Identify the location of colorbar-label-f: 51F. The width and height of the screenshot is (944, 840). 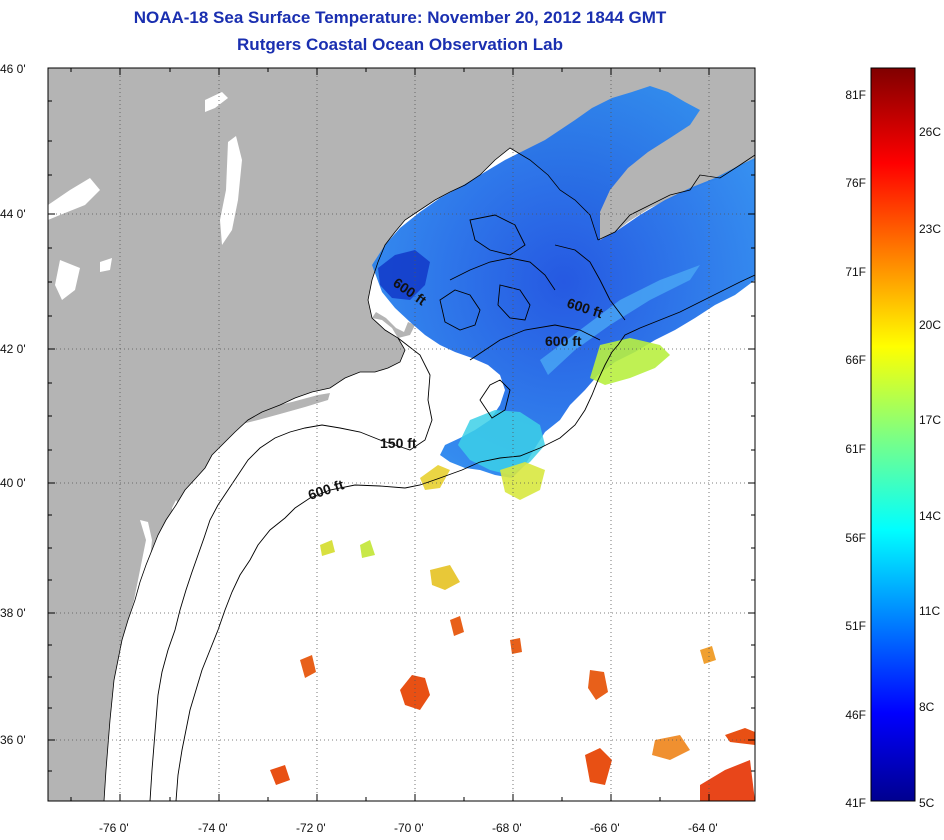
(855, 626).